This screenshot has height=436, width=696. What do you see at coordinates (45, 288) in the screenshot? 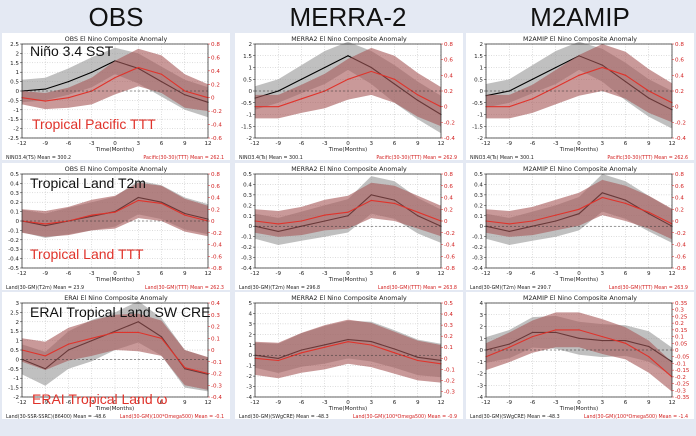
I see `footer-left: Land(30-GM)(T2m) Mean = 23.9` at bounding box center [45, 288].